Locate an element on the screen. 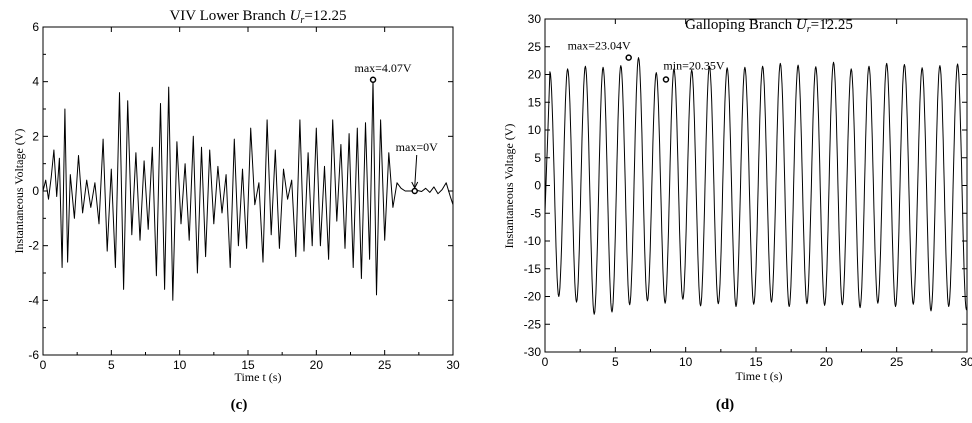 The width and height of the screenshot is (972, 423). x-tick-label-c: 15 is located at coordinates (248, 365).